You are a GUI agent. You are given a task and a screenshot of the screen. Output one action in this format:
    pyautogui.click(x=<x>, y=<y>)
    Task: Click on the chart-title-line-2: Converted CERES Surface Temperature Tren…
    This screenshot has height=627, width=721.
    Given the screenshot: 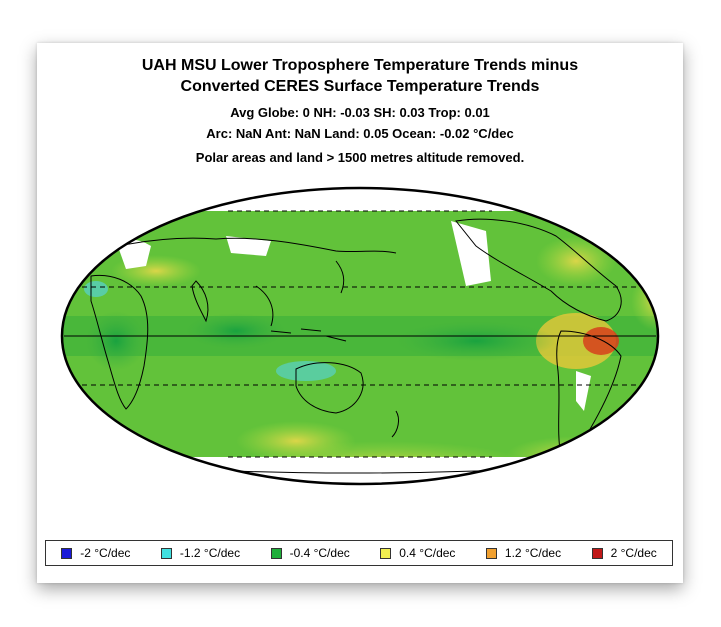 What is the action you would take?
    pyautogui.click(x=360, y=86)
    